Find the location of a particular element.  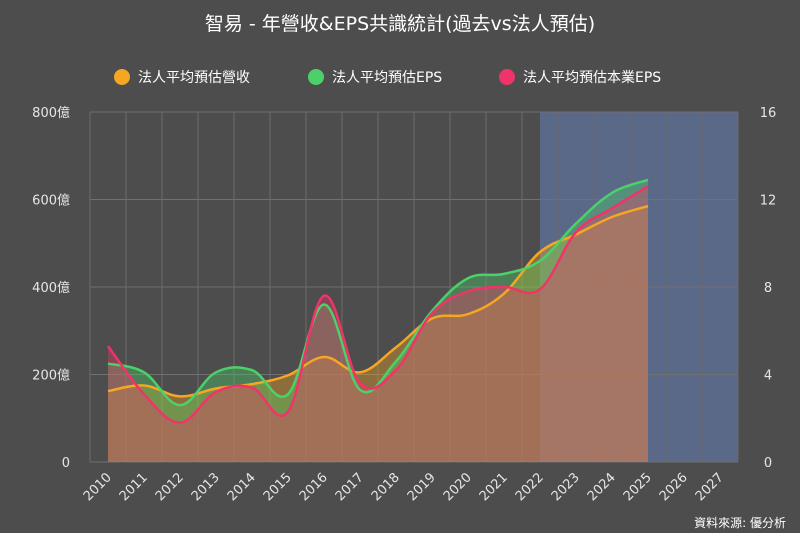

y-left-tick-label: 400億 is located at coordinates (51, 288).